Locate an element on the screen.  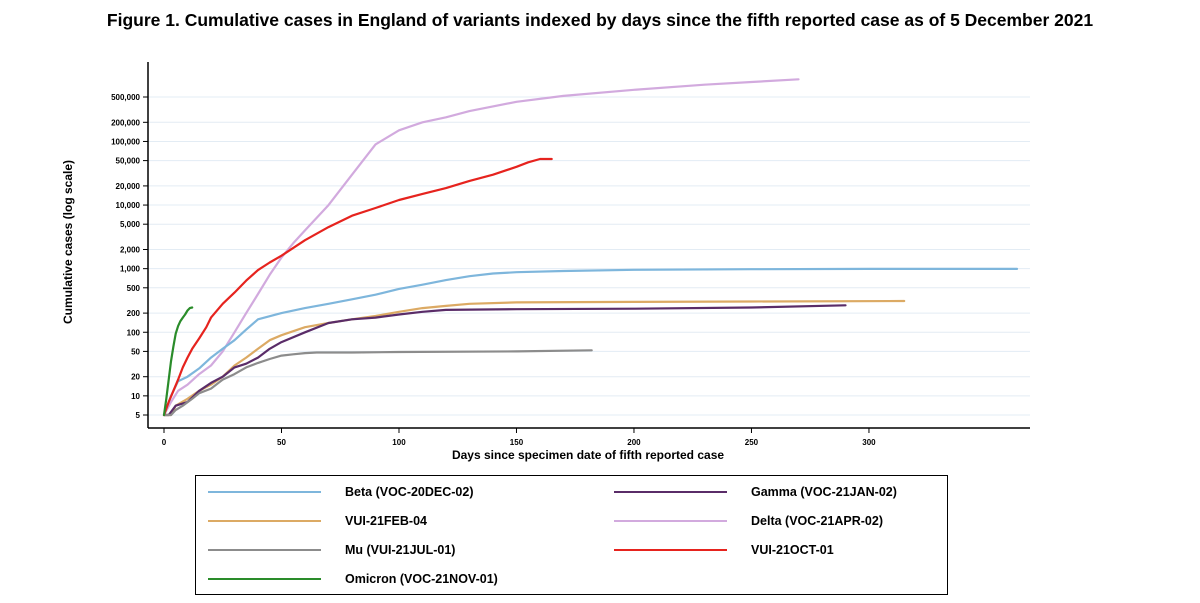
legend-item-vui-21oct-01: VUI-21OCT-01 is located at coordinates (724, 550).